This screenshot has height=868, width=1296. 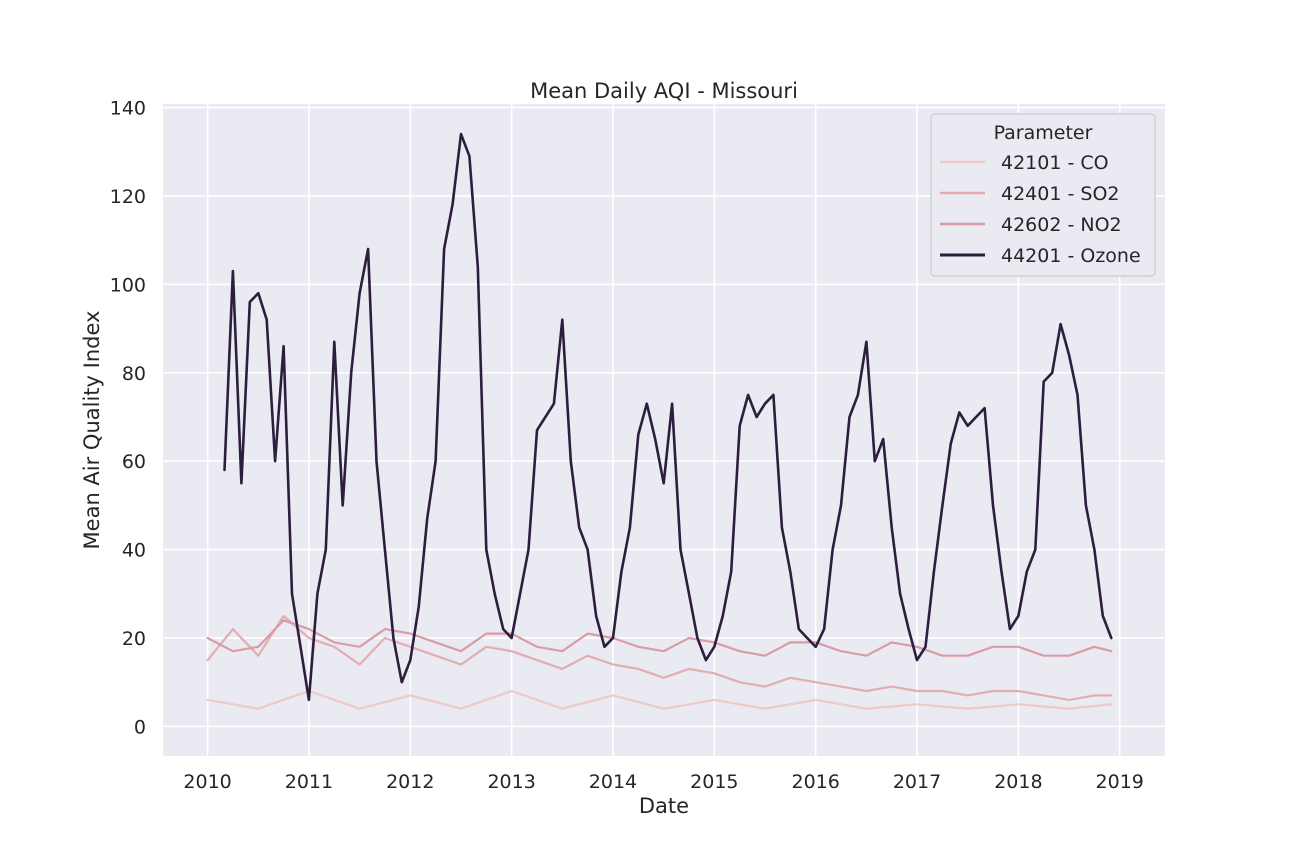 What do you see at coordinates (1120, 782) in the screenshot?
I see `x-tick-label: 2019` at bounding box center [1120, 782].